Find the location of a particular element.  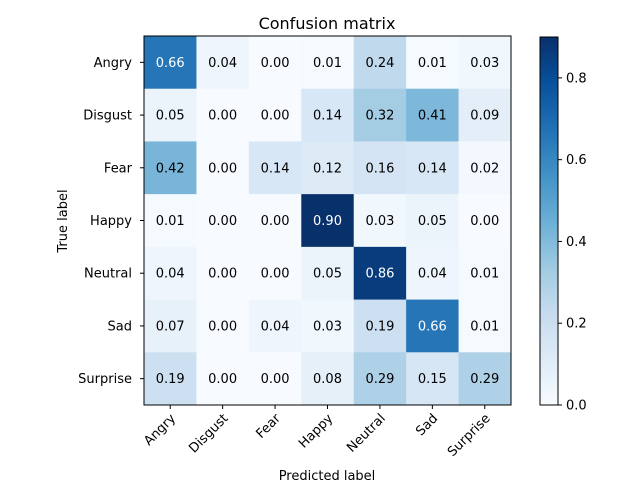

colorbar-ticks: 0.0 0.2 0.4 0.6 0.8 is located at coordinates (572, 242).